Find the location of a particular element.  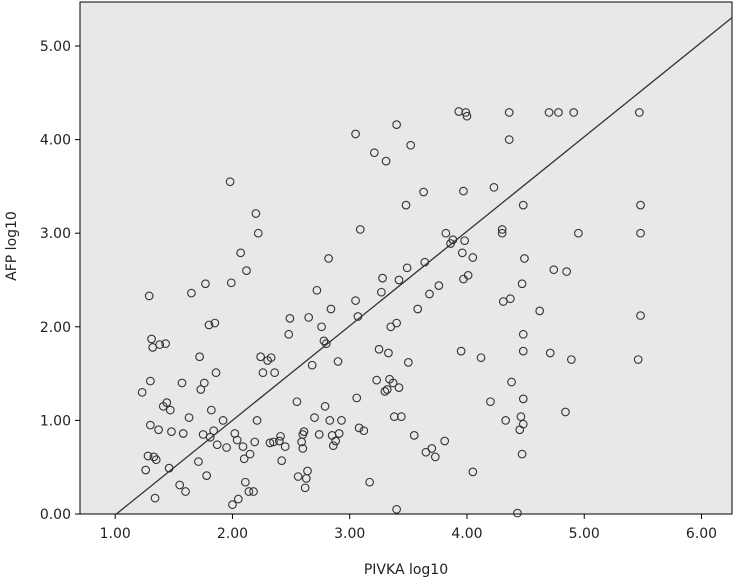

y-tick-label: 0.00 is located at coordinates (55, 515).